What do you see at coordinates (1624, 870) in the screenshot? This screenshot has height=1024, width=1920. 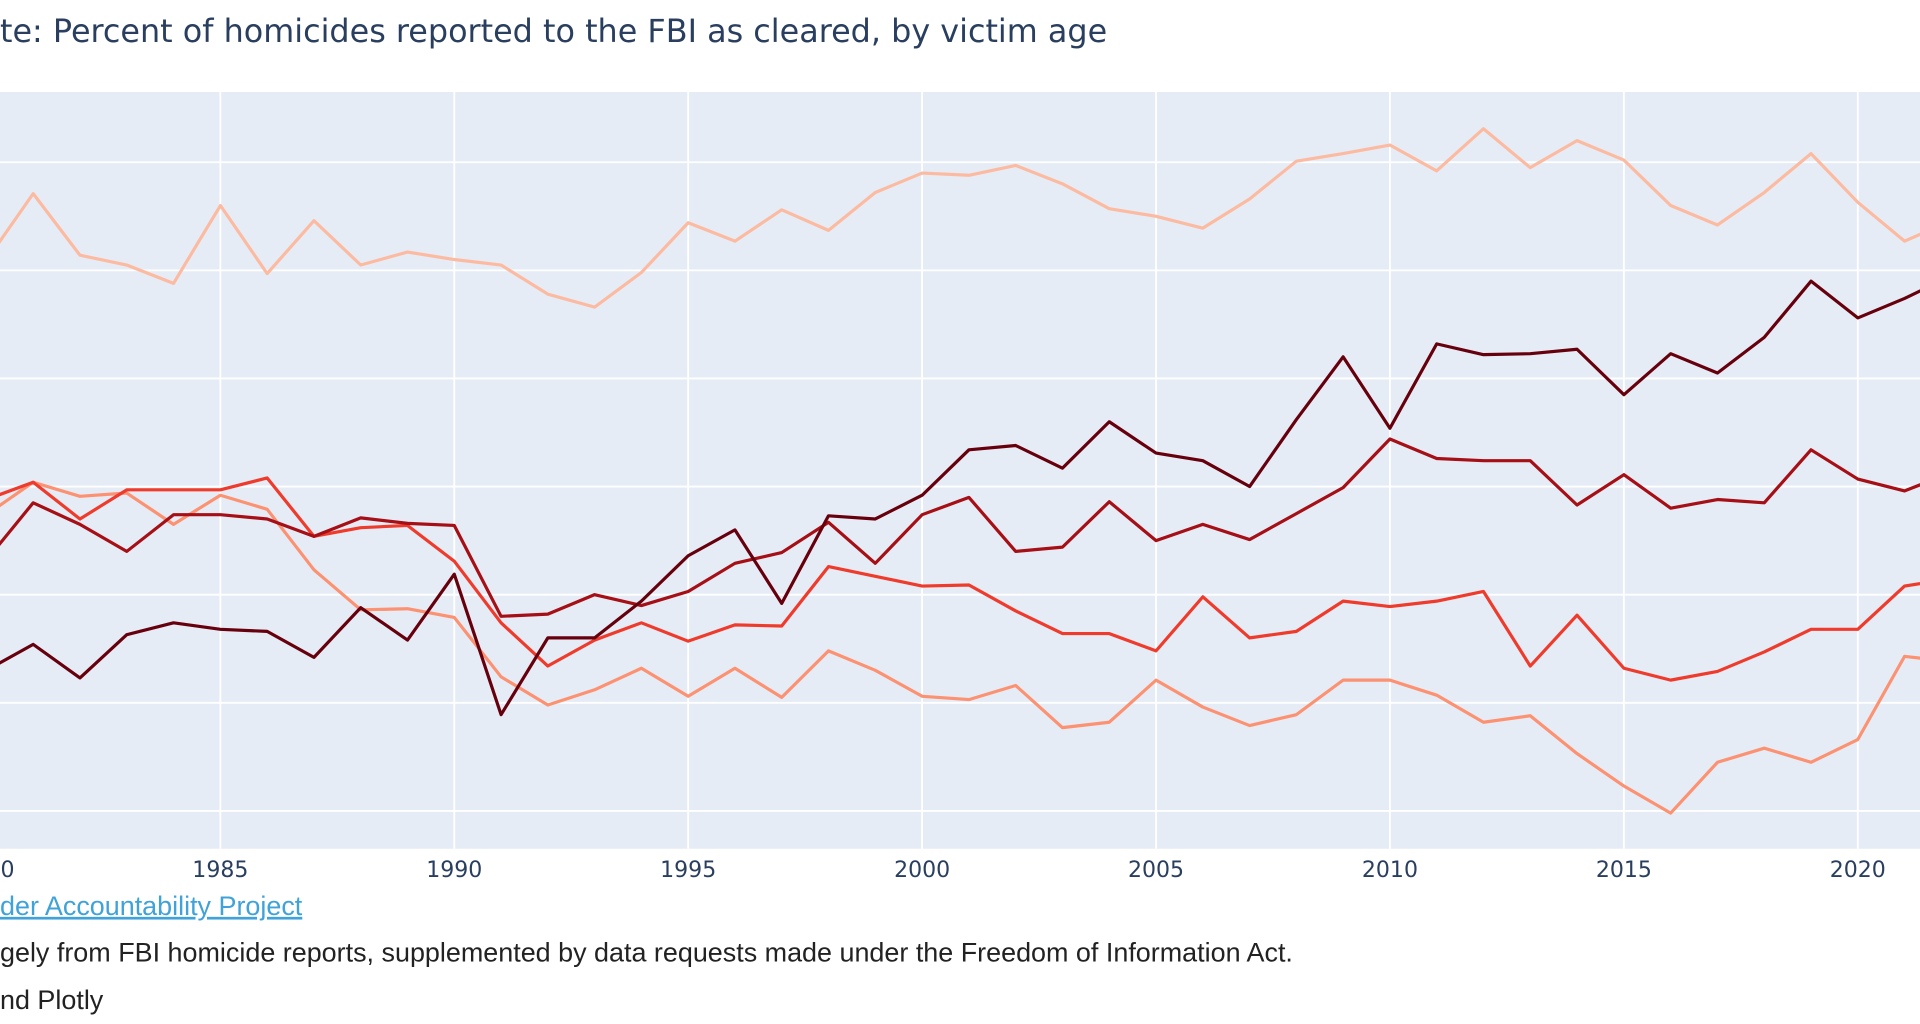 I see `x-tick-label: 2015` at bounding box center [1624, 870].